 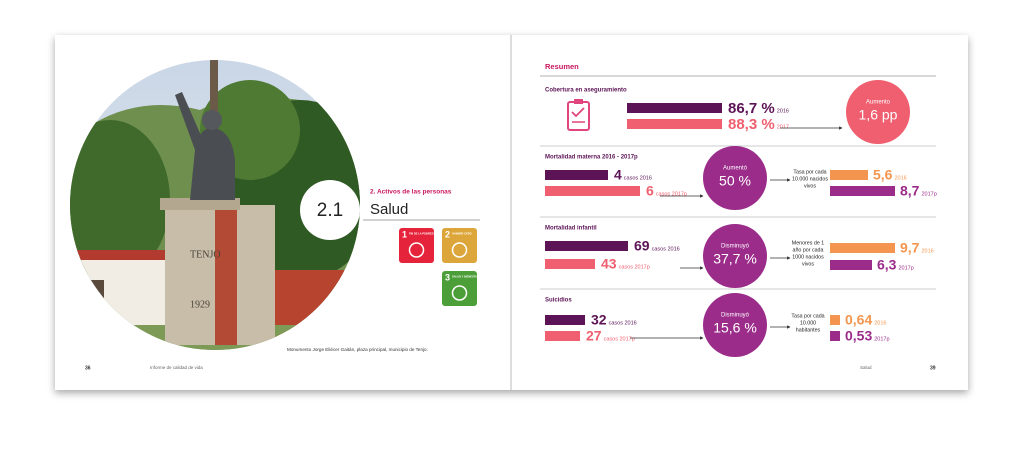 I want to click on section-label: 2. Activos de las personas, so click(x=411, y=192).